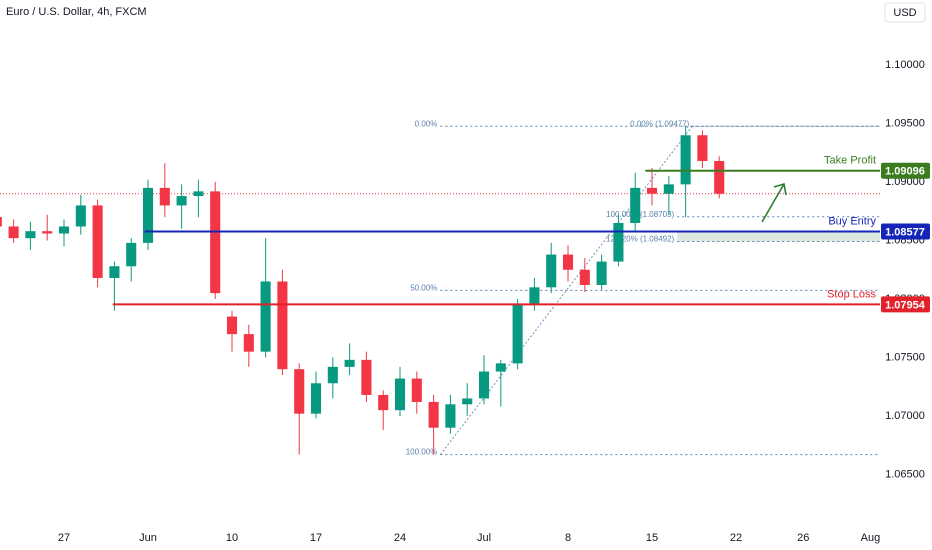 The width and height of the screenshot is (932, 550). I want to click on x-tick-label: 27, so click(64, 538).